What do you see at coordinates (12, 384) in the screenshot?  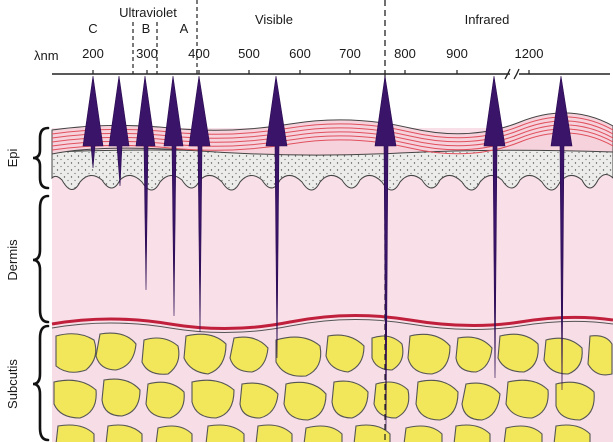 I see `subcutis-label: Subcutis` at bounding box center [12, 384].